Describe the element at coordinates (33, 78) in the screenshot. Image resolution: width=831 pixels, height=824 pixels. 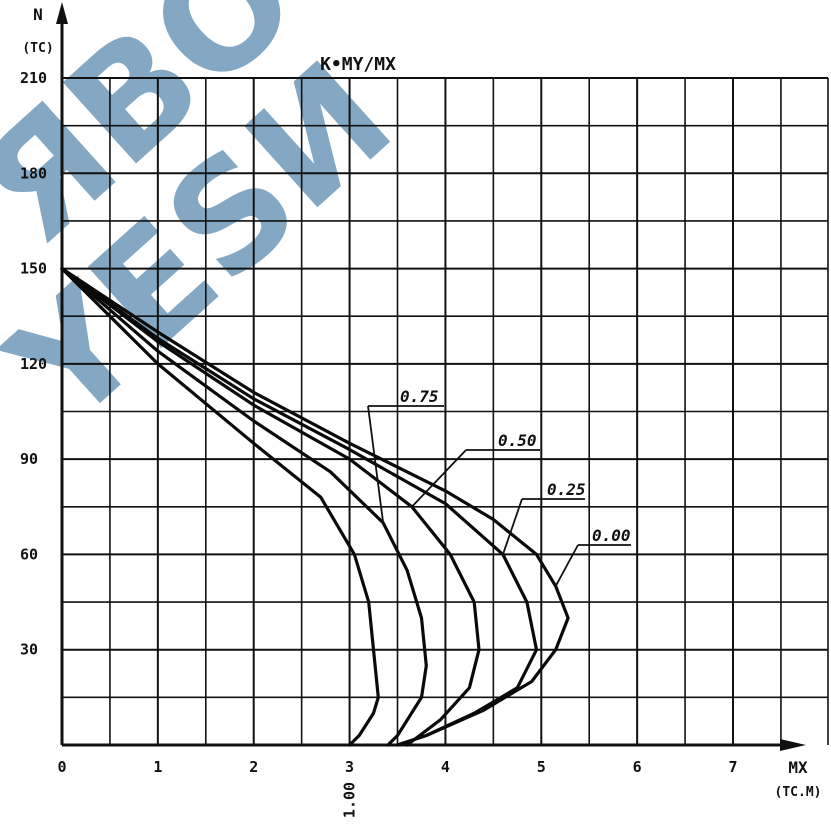
I see `y-tick-label: 210` at that location.